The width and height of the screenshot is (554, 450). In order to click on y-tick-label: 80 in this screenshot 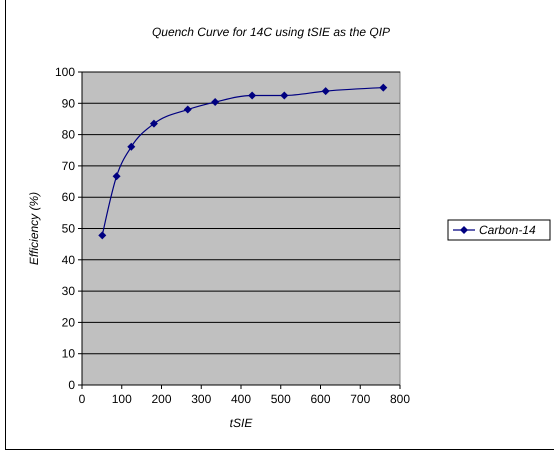, I will do `click(69, 135)`.